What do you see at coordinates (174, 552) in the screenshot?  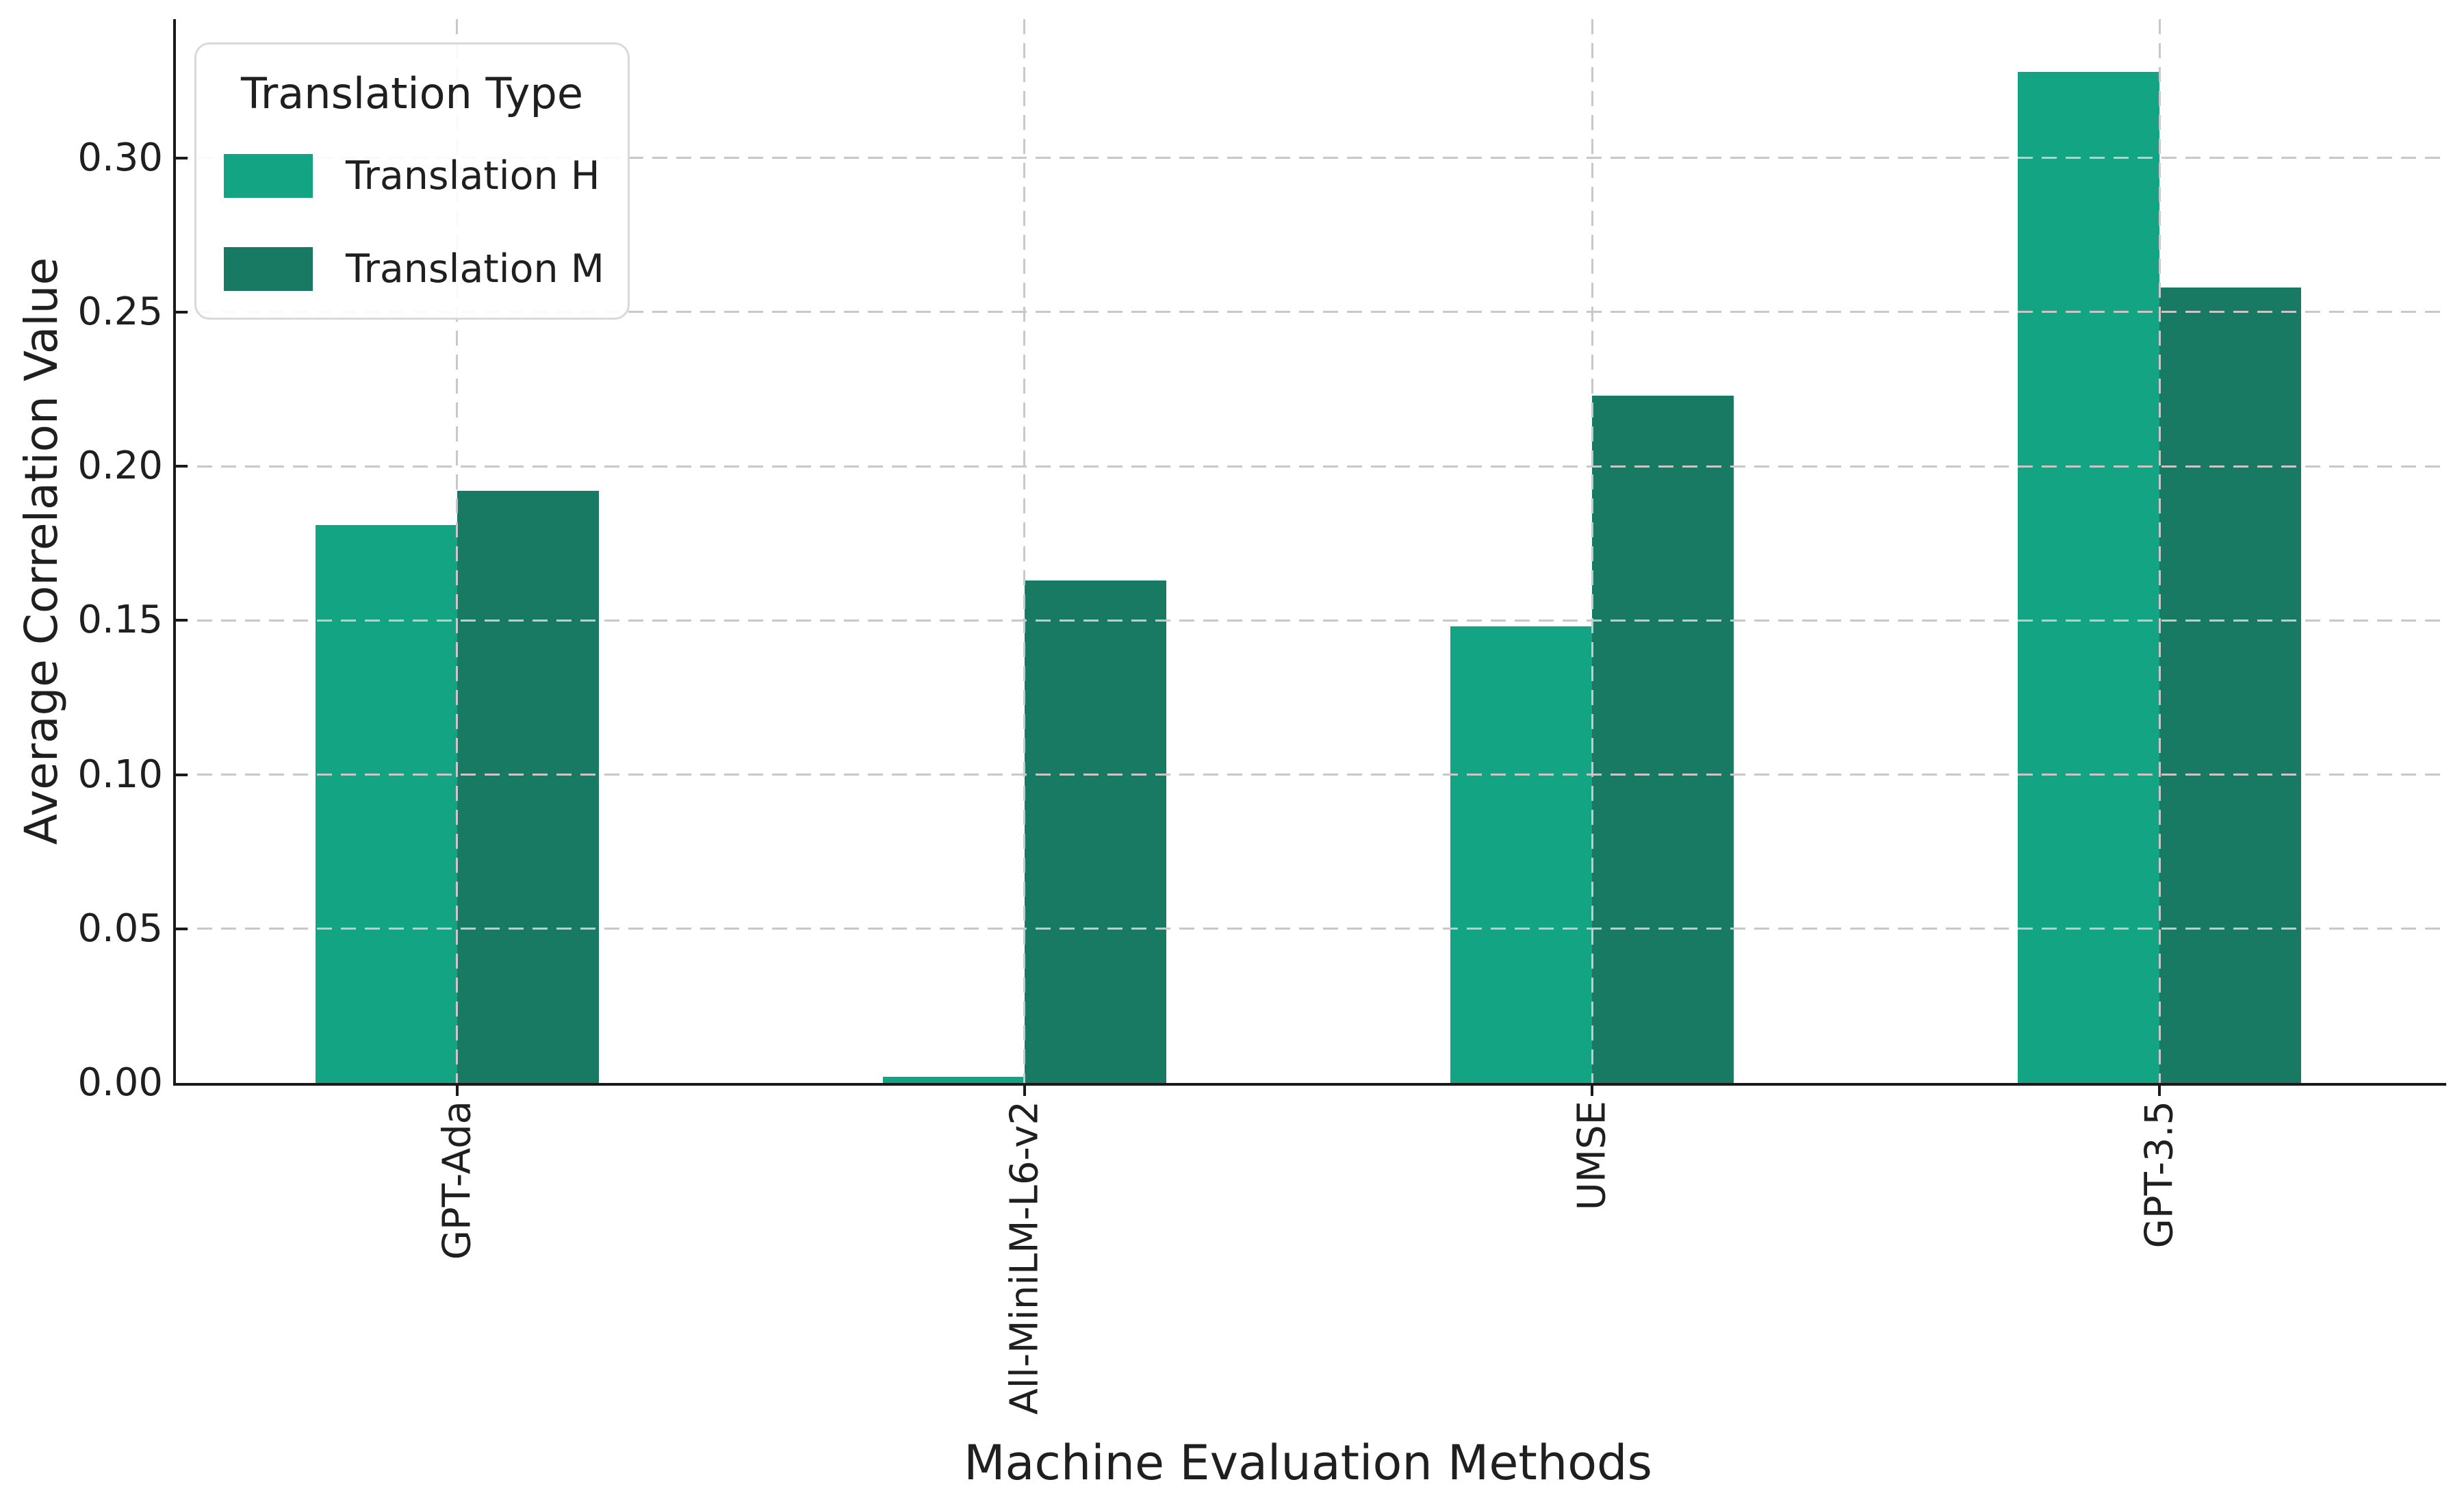 I see `y-axis-spine` at bounding box center [174, 552].